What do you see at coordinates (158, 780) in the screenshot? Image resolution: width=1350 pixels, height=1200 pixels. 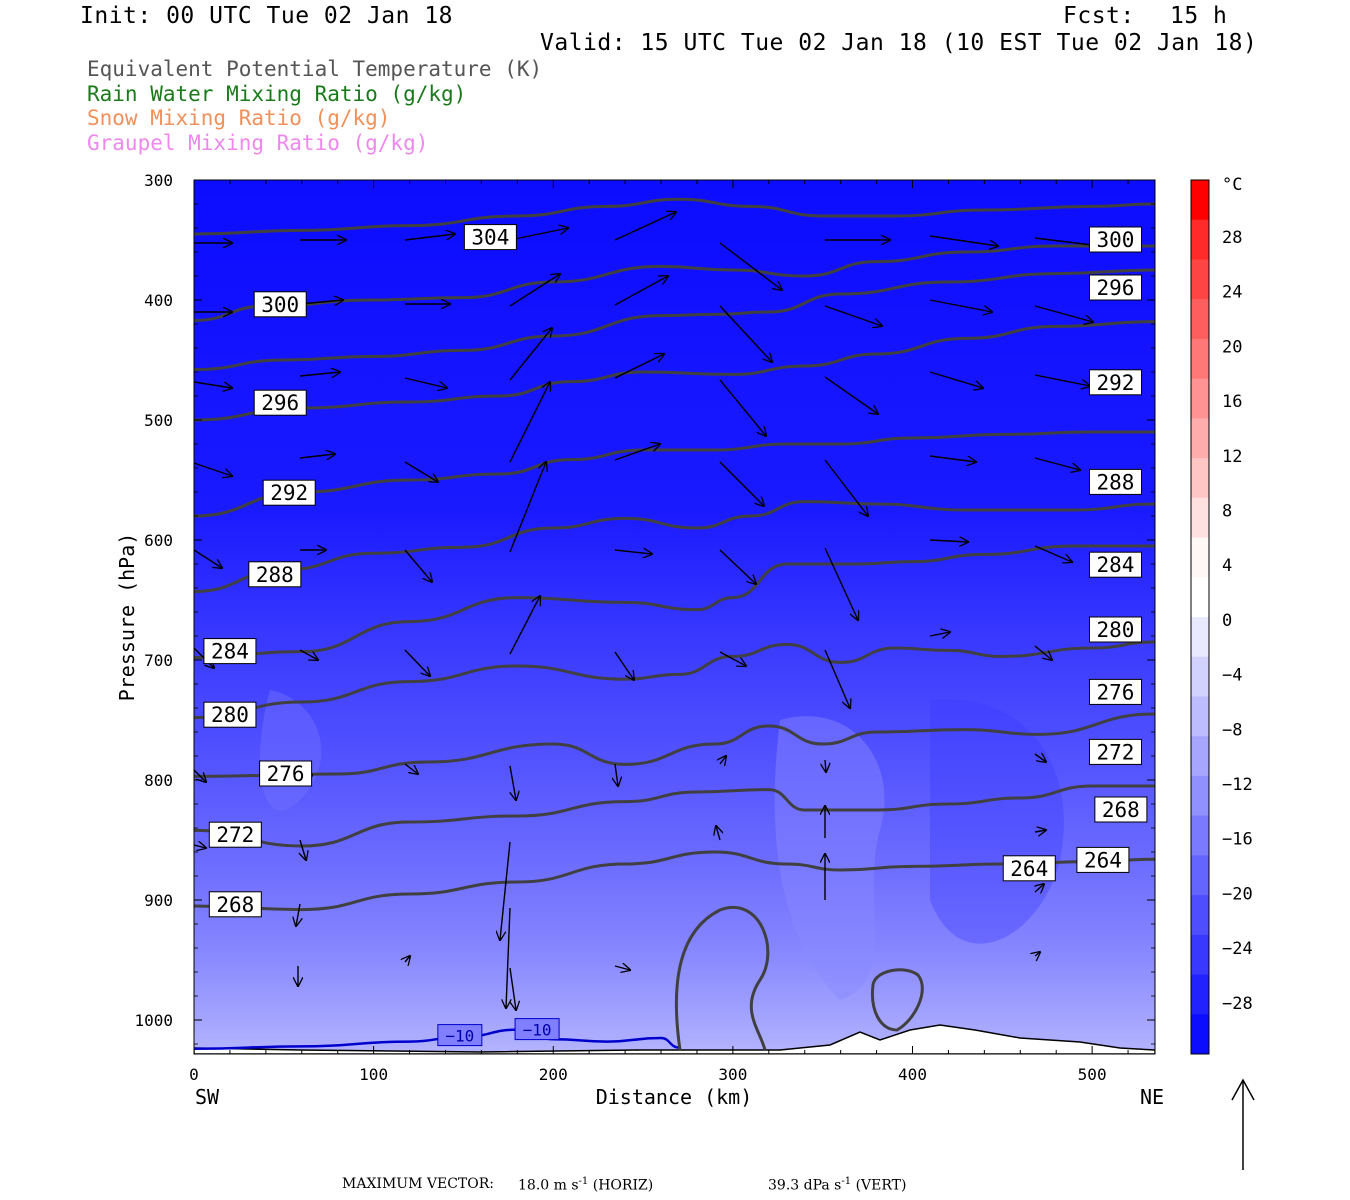 I see `y-tick-label: 800` at bounding box center [158, 780].